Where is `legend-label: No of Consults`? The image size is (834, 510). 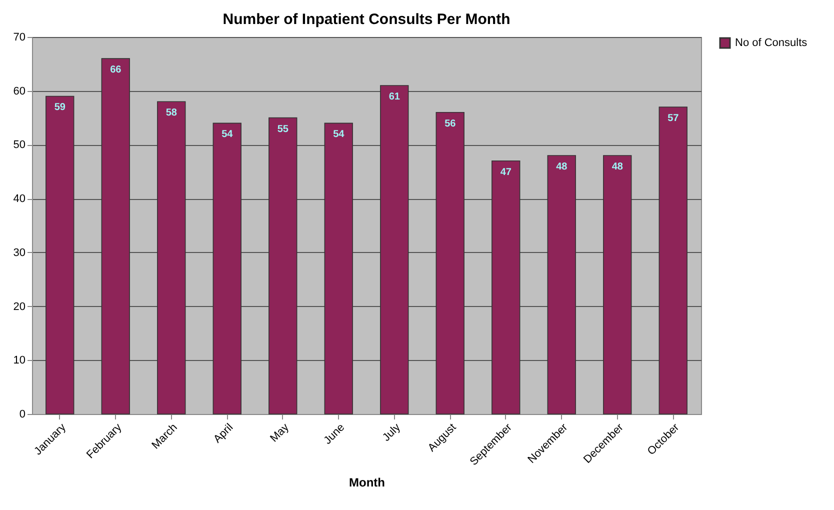
legend-label: No of Consults is located at coordinates (771, 43).